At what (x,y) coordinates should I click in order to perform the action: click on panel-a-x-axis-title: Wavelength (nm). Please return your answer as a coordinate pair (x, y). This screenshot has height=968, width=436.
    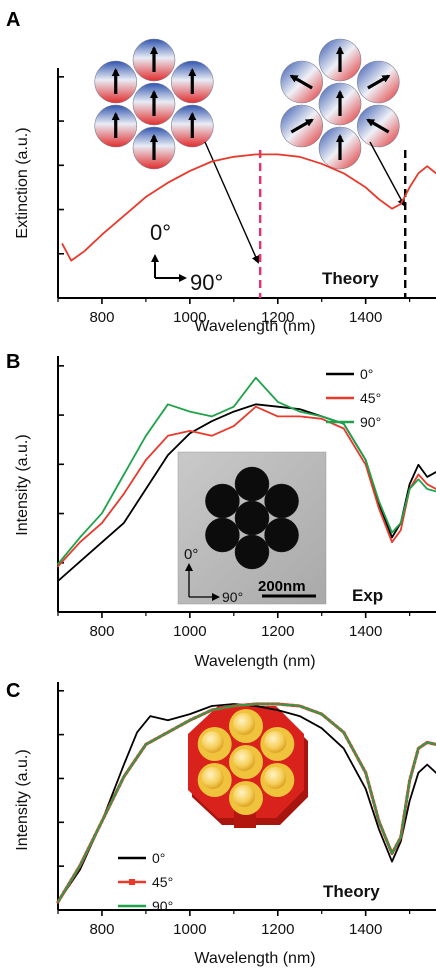
    Looking at the image, I should click on (254, 326).